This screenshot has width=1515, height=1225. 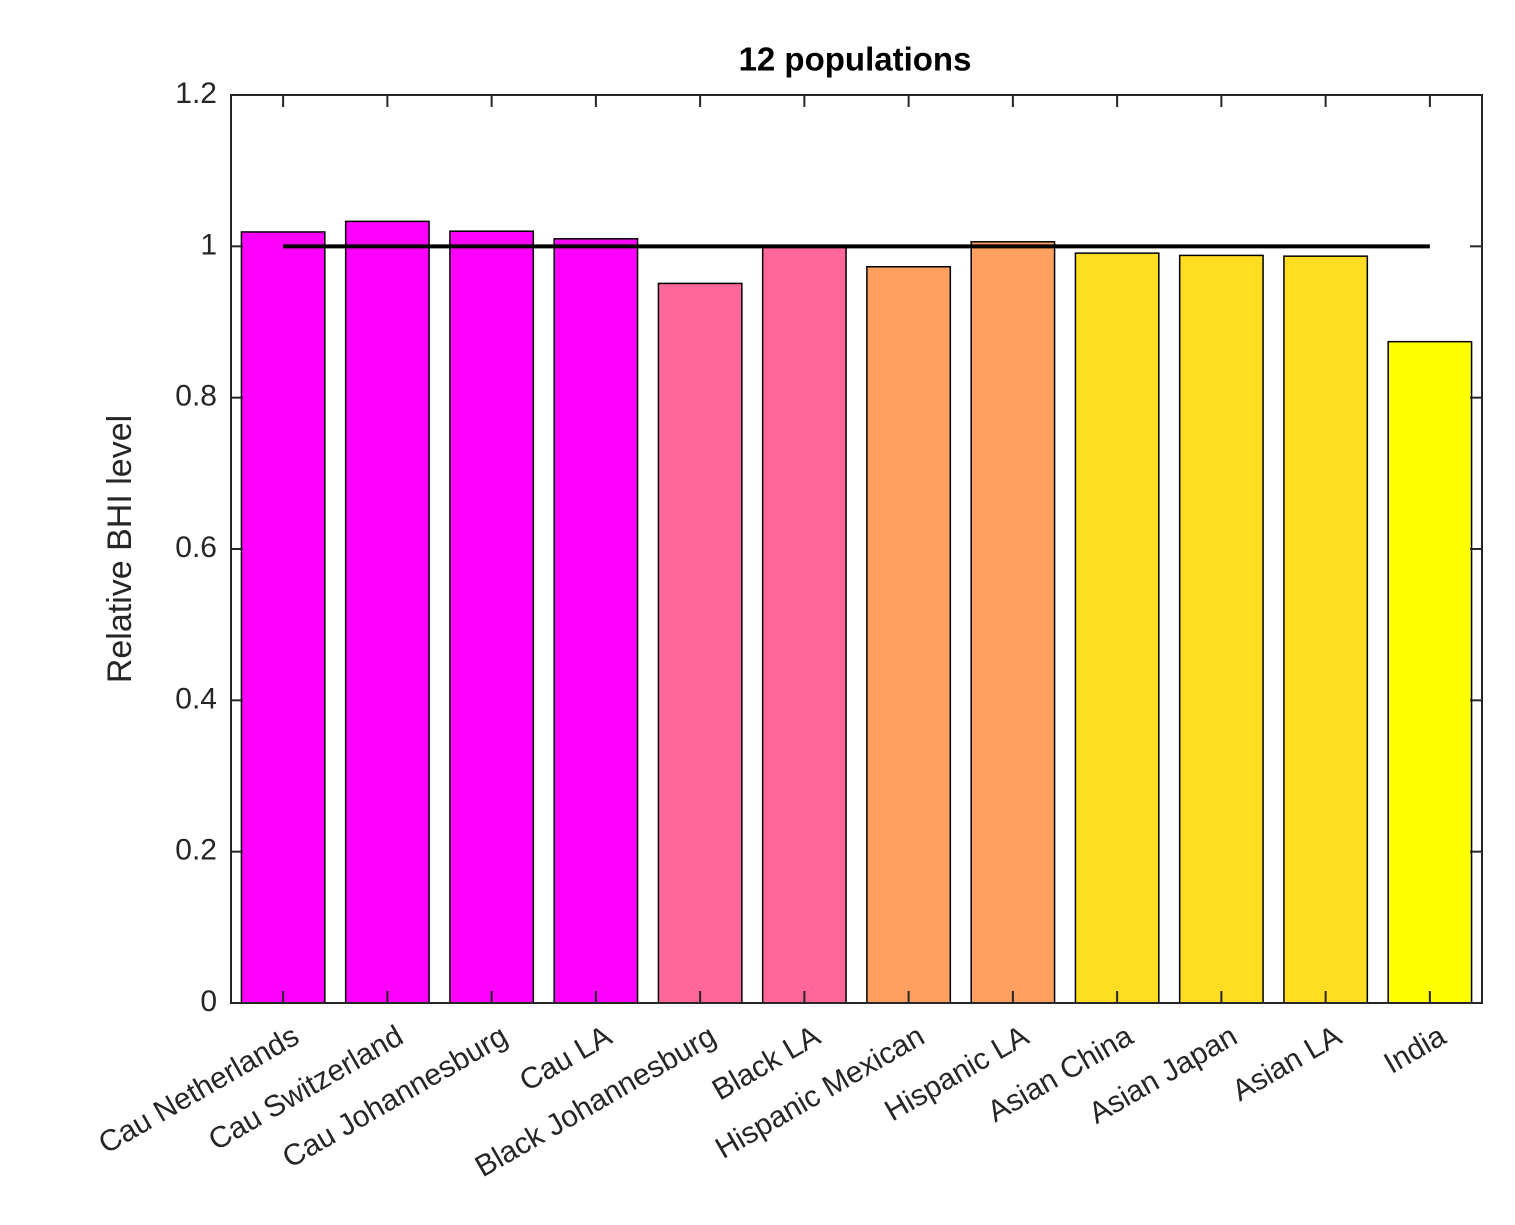 I want to click on y-tick-label: 0, so click(x=208, y=1001).